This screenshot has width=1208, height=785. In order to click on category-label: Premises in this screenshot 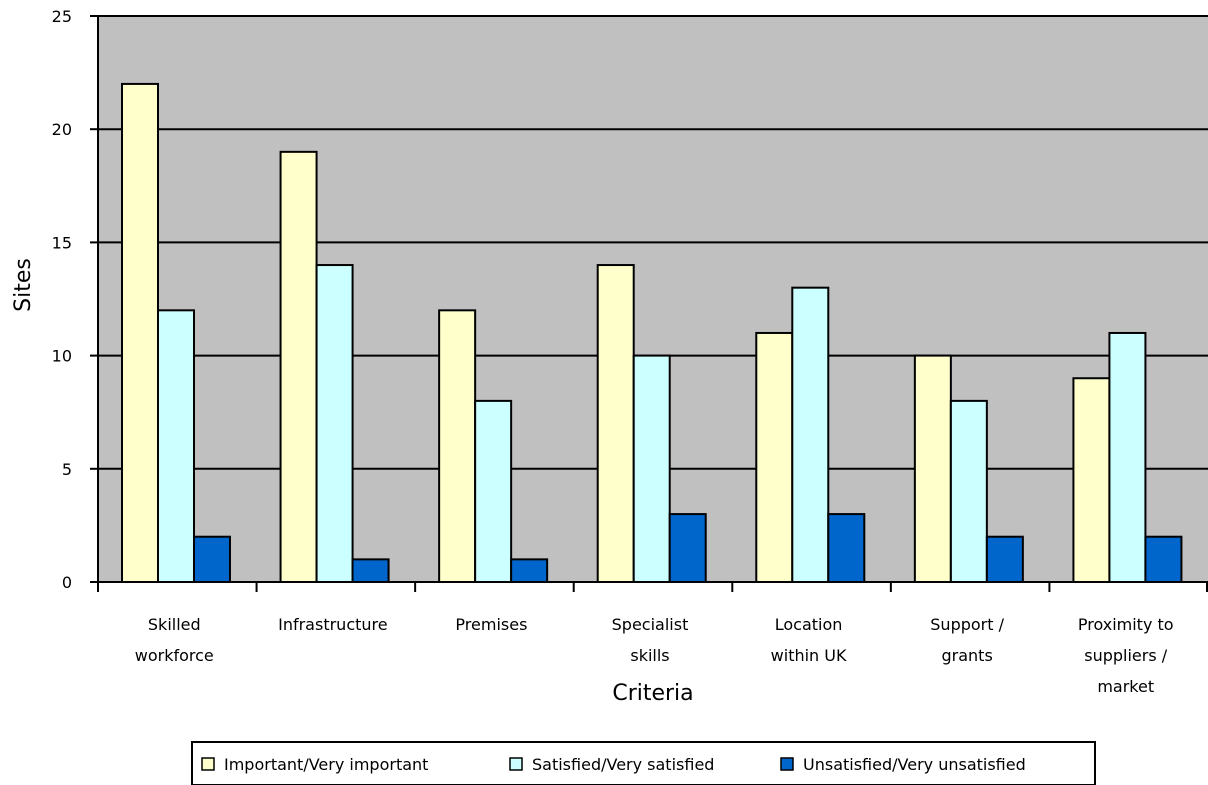, I will do `click(491, 624)`.